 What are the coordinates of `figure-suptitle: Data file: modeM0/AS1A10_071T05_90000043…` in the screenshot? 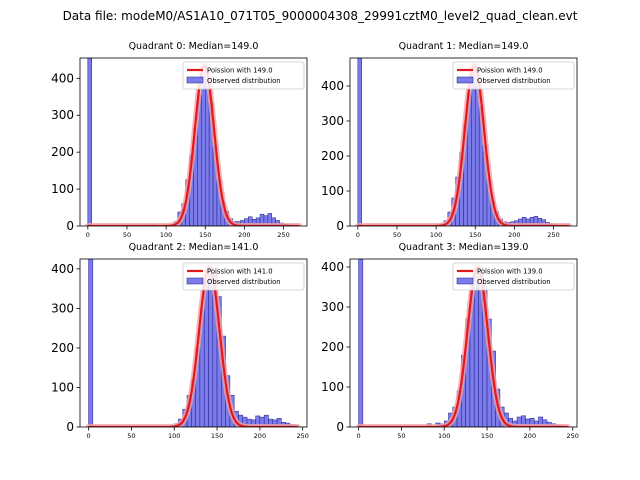 It's located at (320, 16).